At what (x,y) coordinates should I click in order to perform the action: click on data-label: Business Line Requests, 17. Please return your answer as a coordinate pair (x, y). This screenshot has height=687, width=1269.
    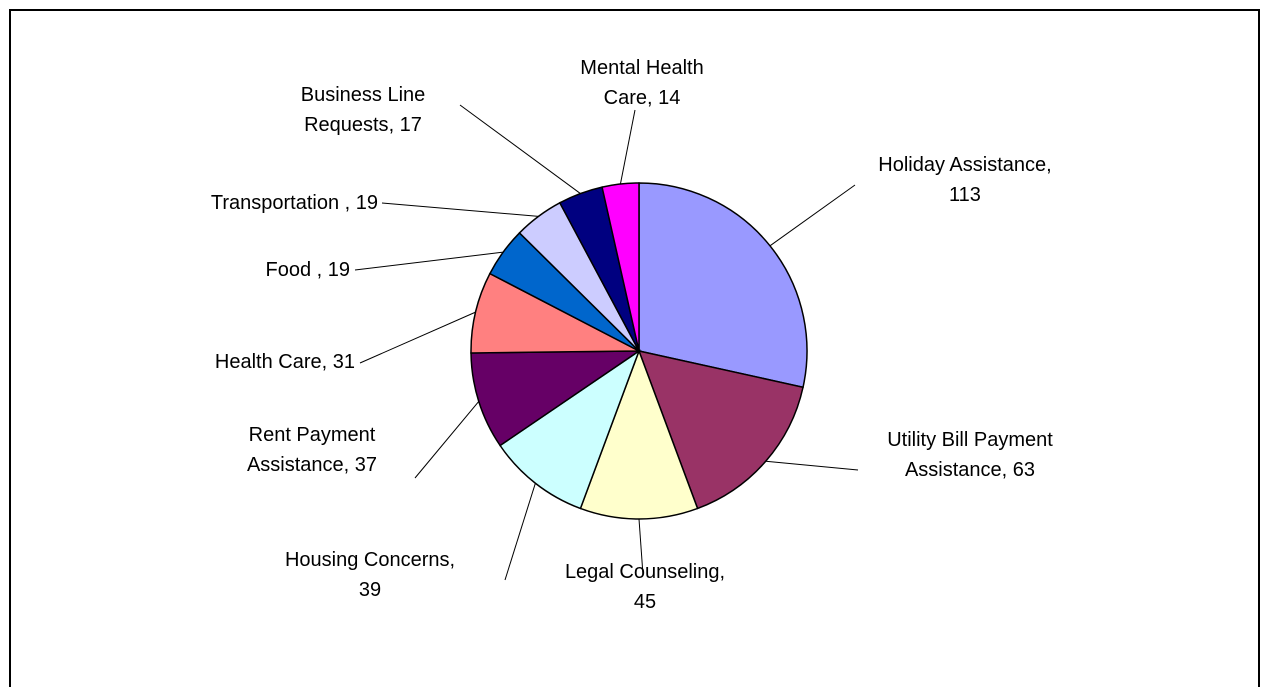
    Looking at the image, I should click on (363, 110).